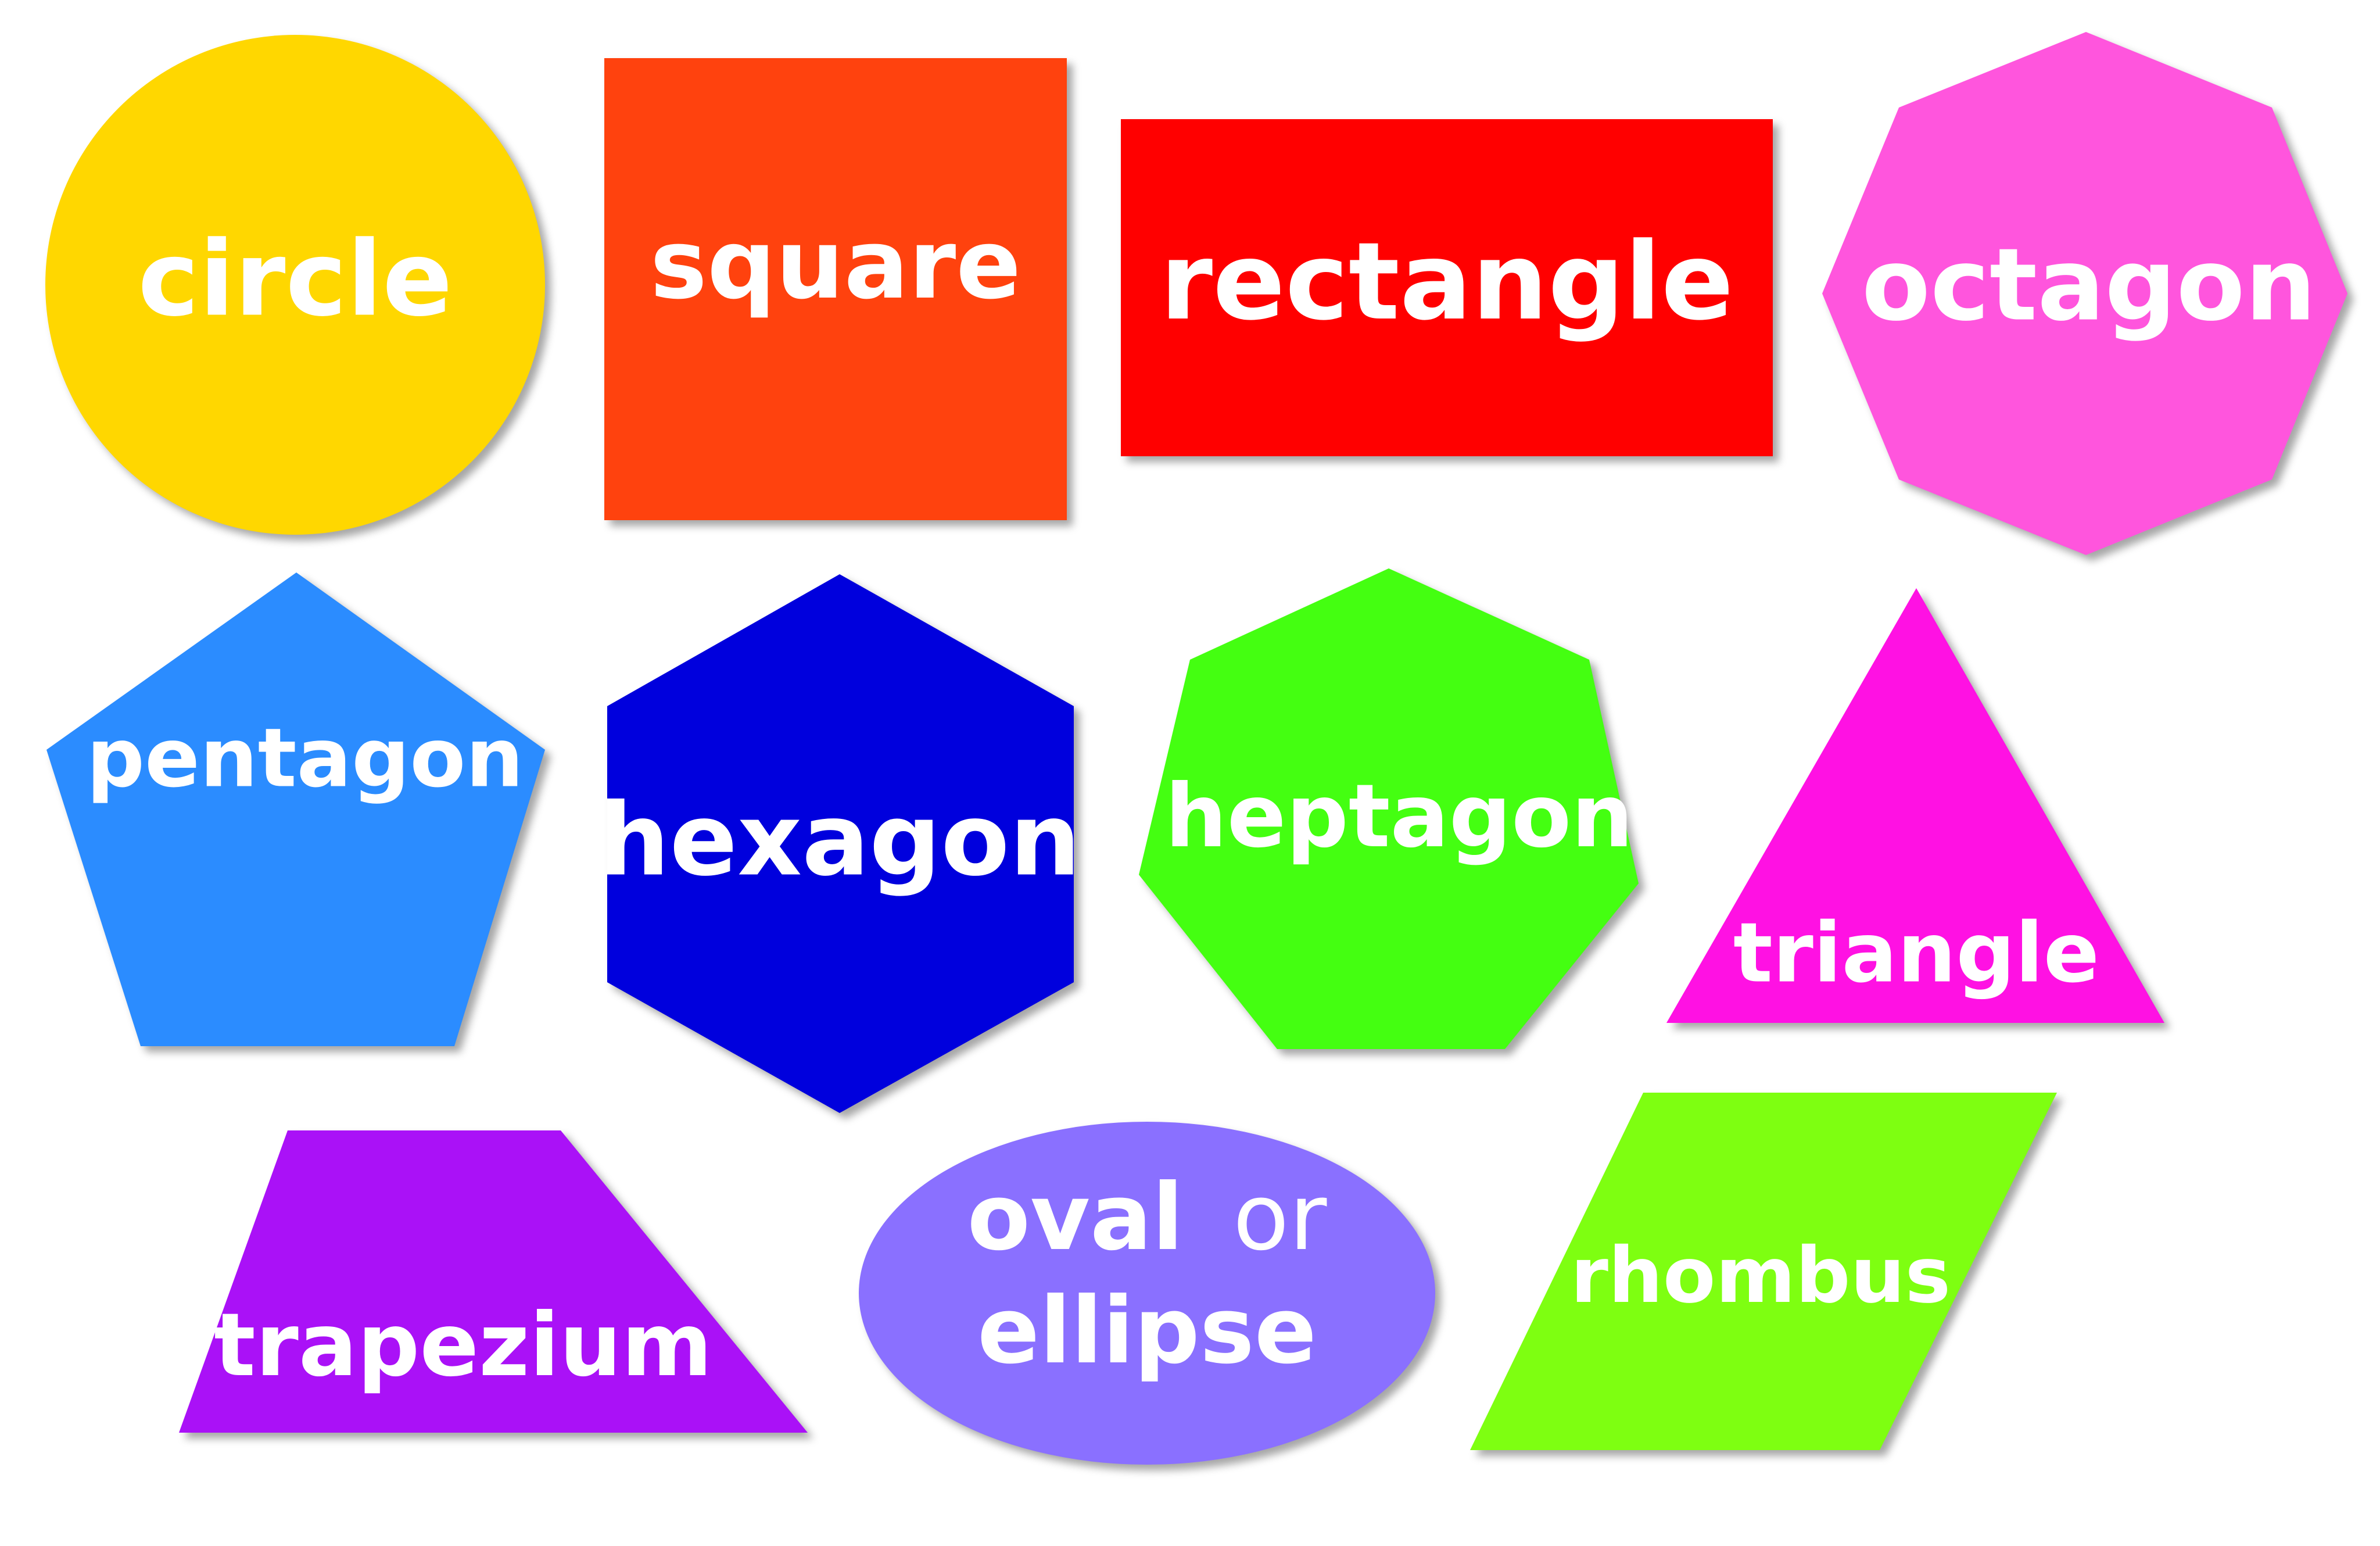 The height and width of the screenshot is (1546, 2380). I want to click on oval-label-or: or, so click(1280, 1217).